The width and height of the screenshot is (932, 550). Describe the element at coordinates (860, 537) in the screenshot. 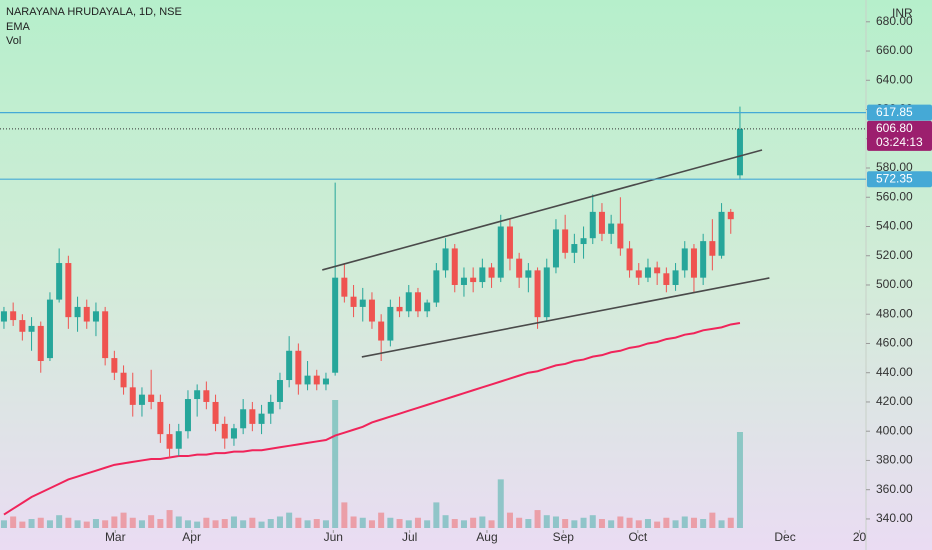

I see `x-tick-label: 20` at that location.